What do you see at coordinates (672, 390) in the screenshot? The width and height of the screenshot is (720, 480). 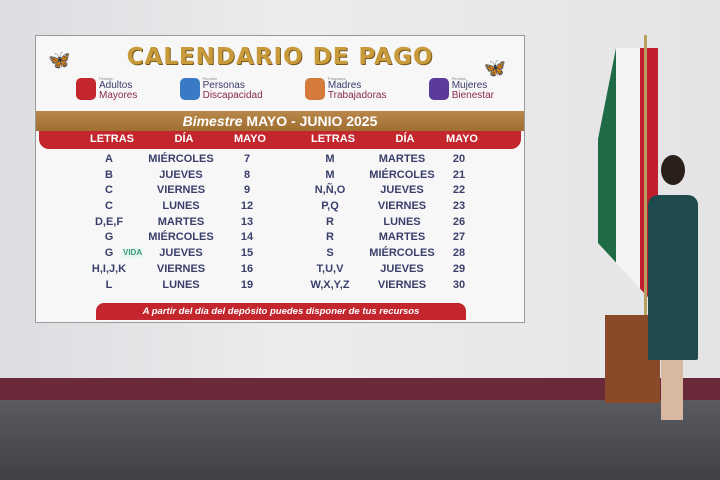 I see `legs` at bounding box center [672, 390].